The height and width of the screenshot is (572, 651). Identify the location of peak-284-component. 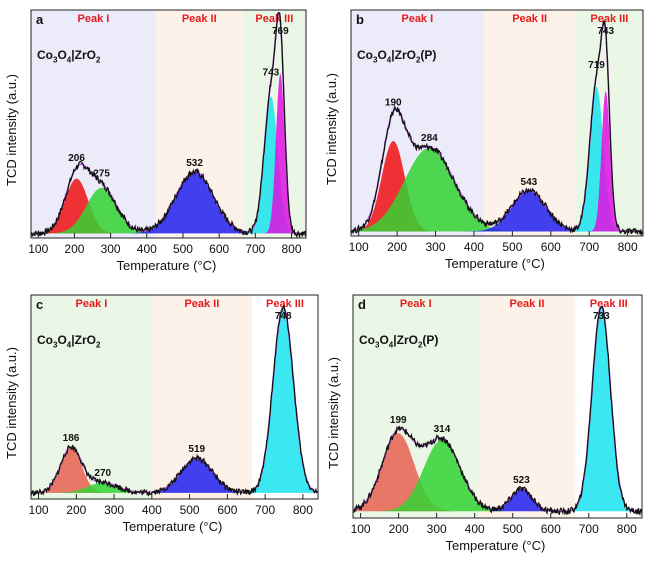
(440, 189).